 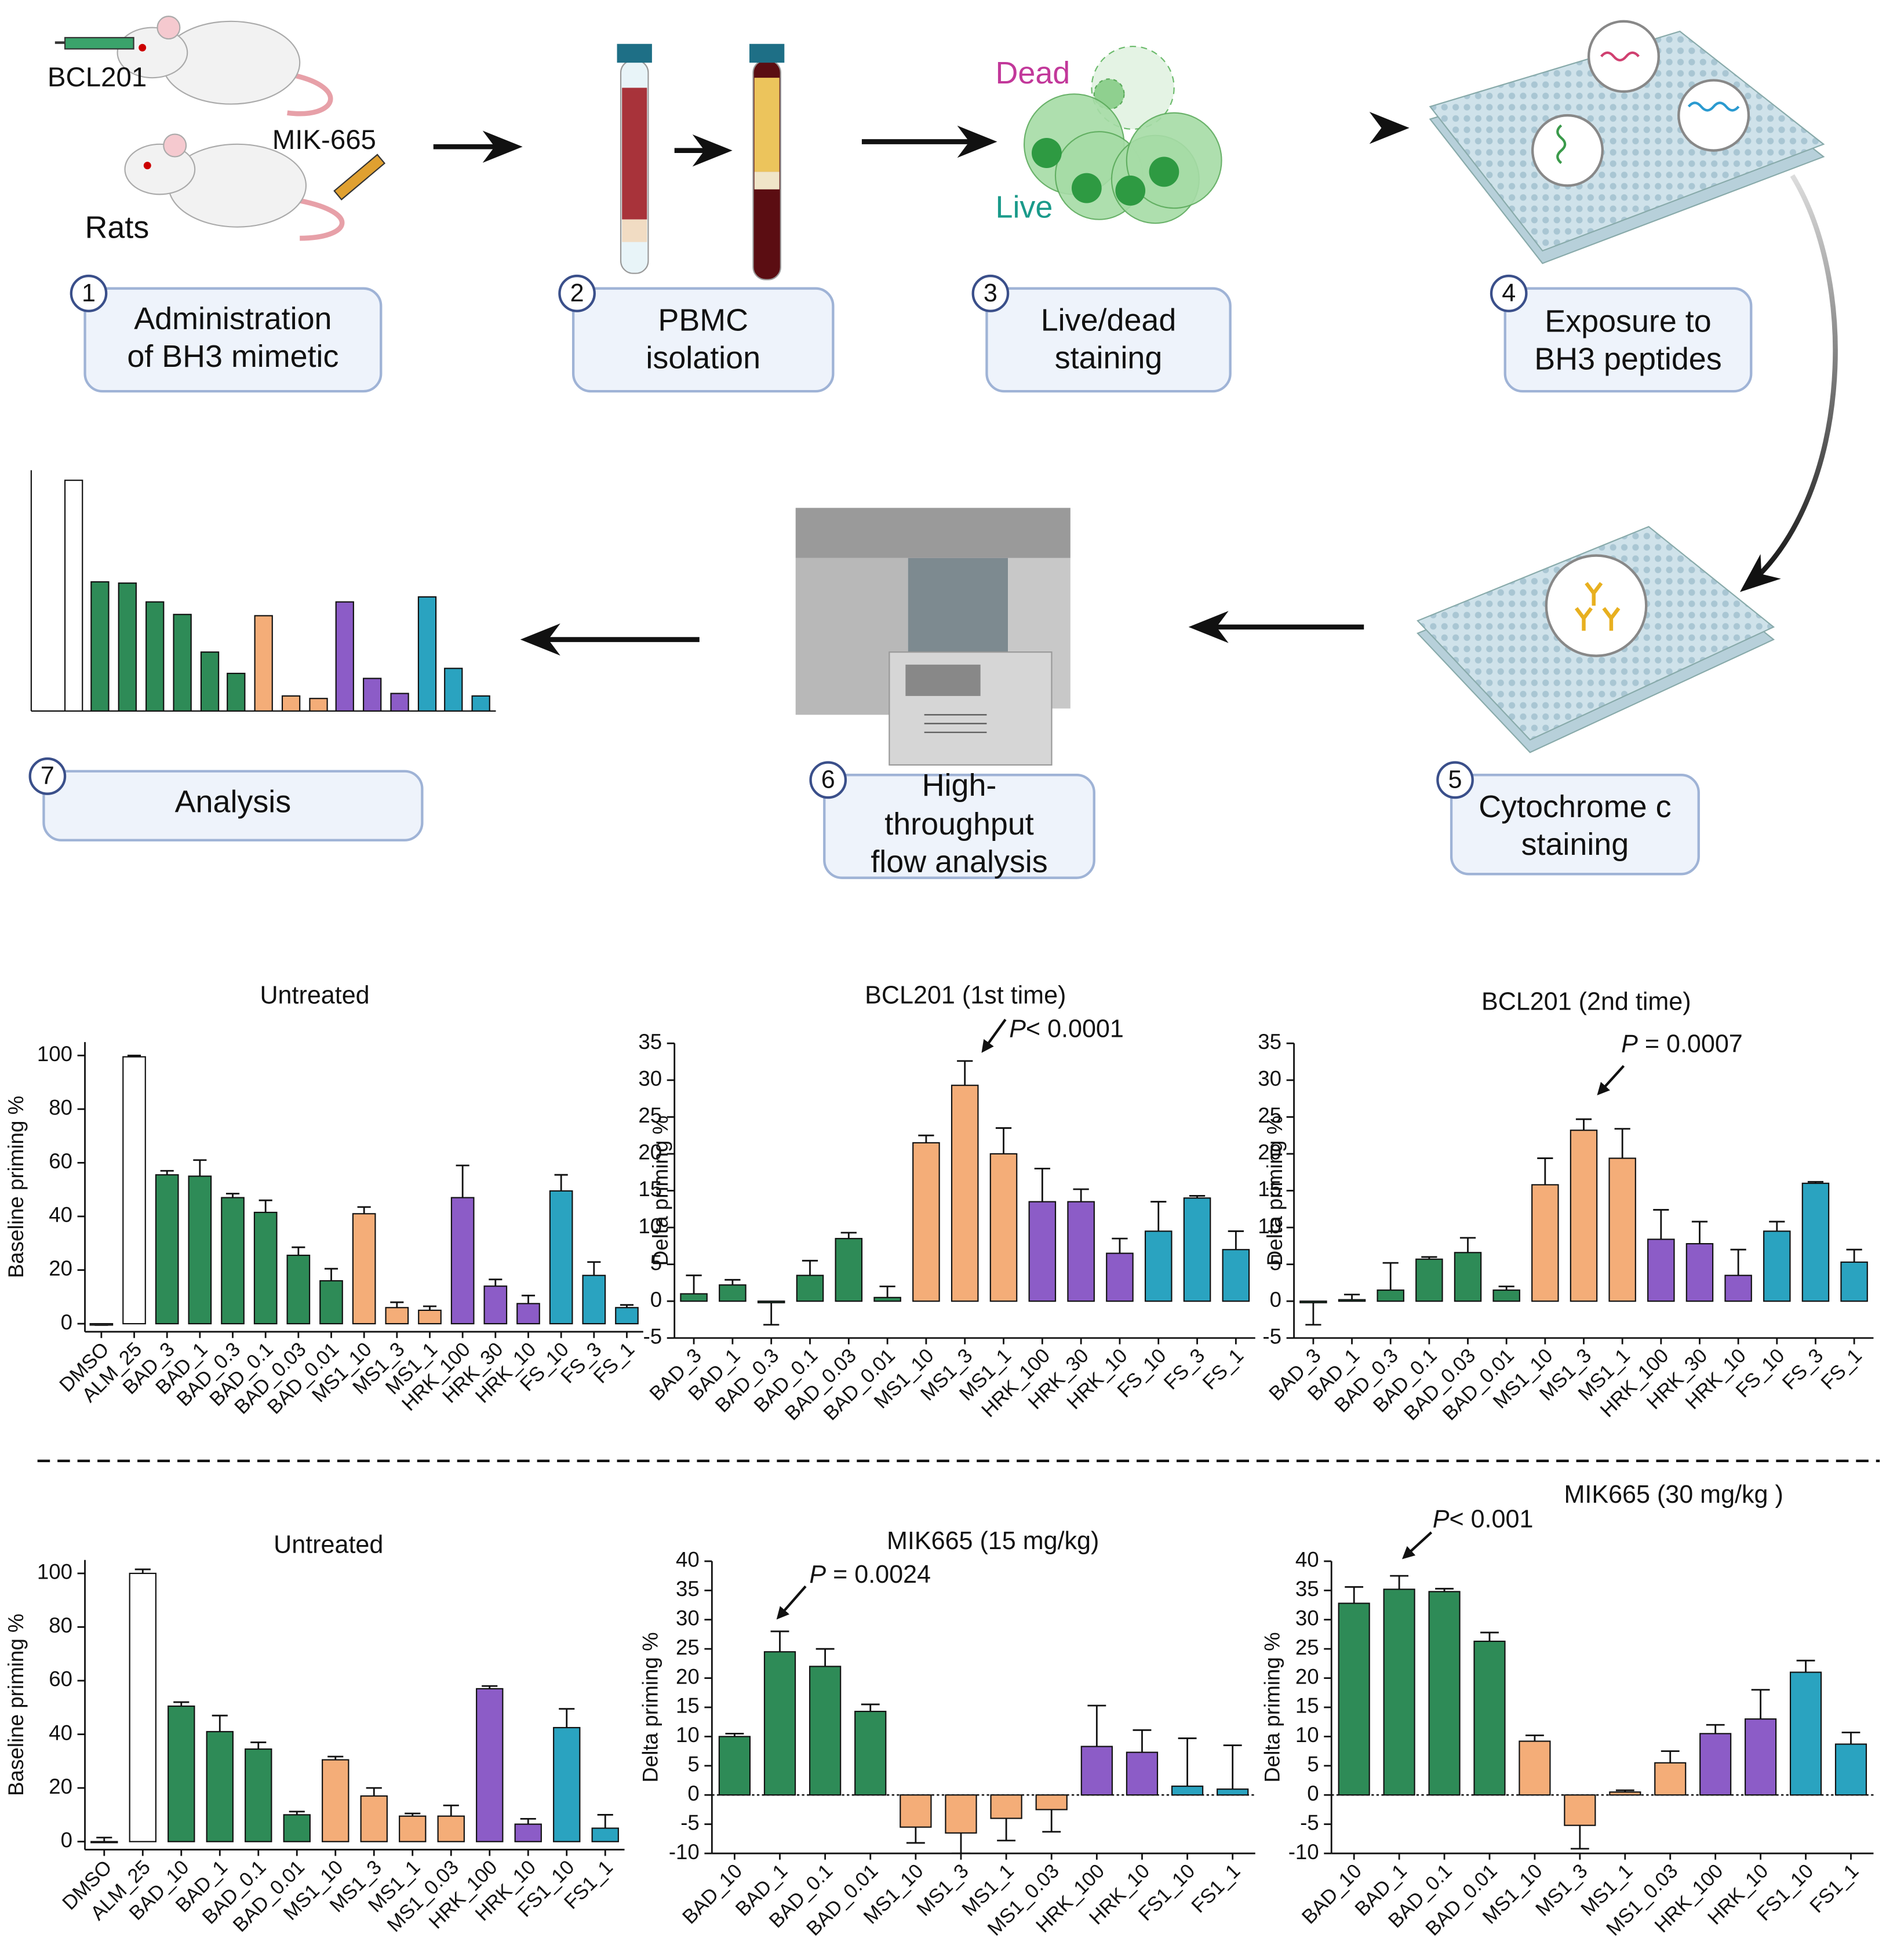 I want to click on p-value: = 0.0007, so click(x=1691, y=1044).